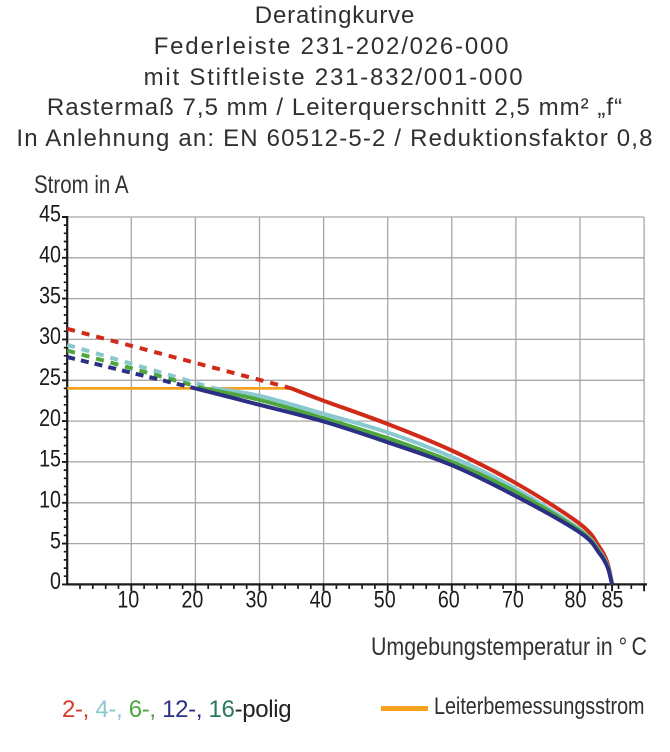 The image size is (670, 752). I want to click on svg-text: 85, so click(613, 599).